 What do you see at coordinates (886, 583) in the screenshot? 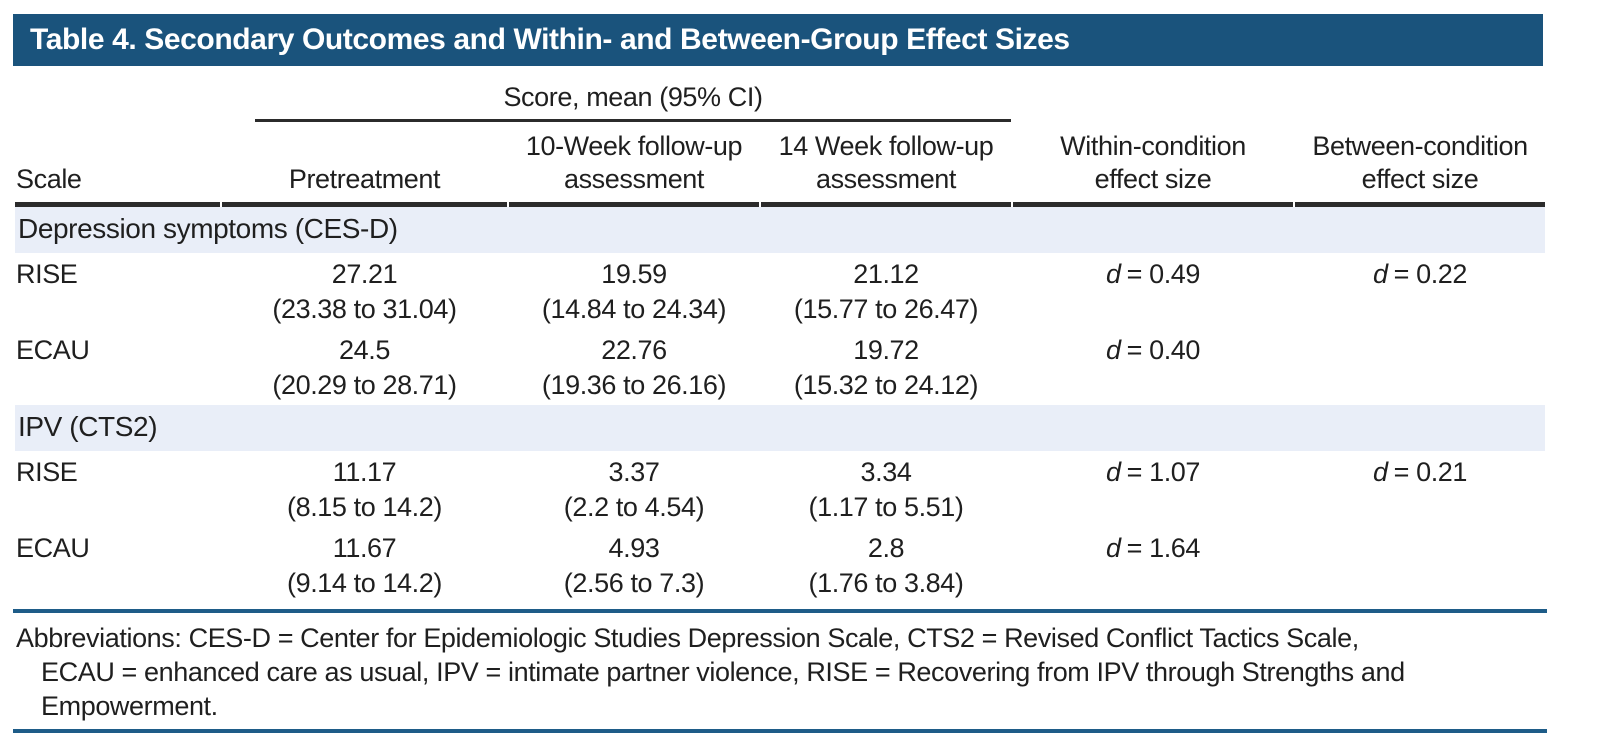
I see `confidence-interval: (1.76 to 3.84)` at bounding box center [886, 583].